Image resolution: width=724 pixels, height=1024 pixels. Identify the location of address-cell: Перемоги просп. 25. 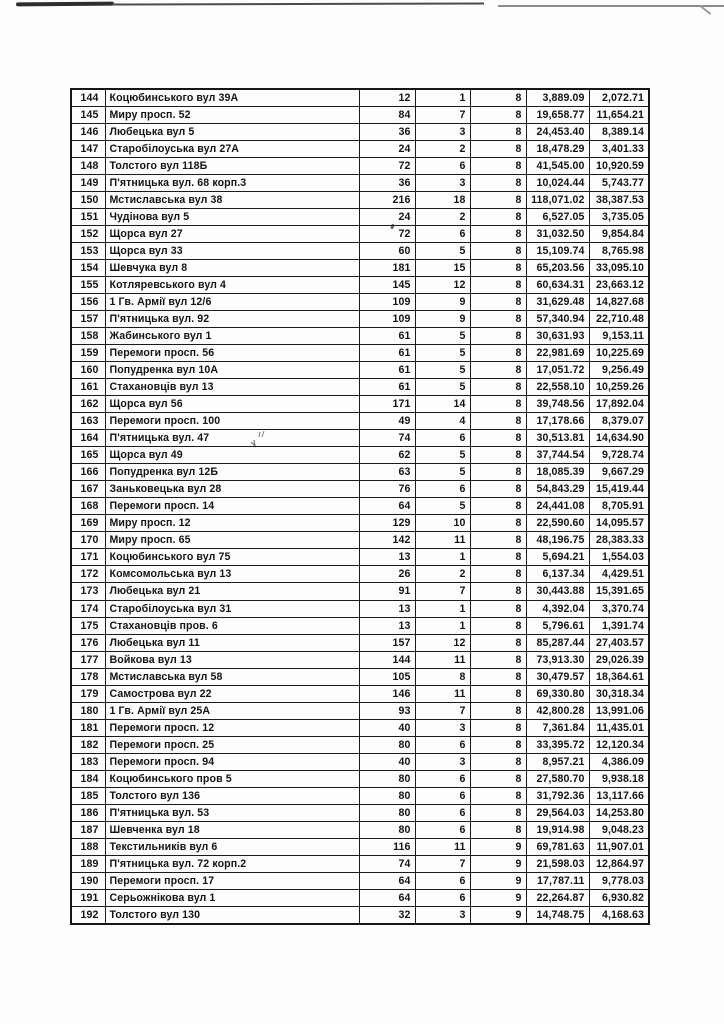
(232, 744).